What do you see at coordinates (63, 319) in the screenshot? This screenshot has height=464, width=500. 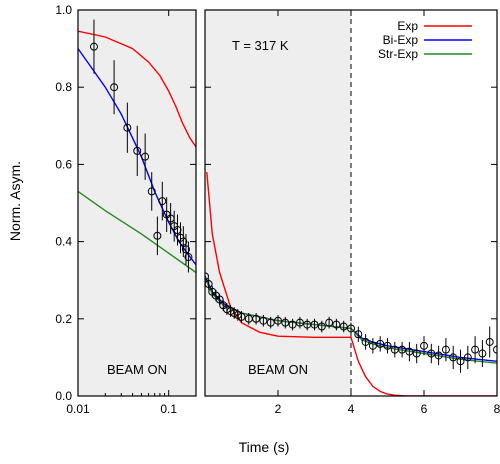 I see `y-tick-label: 0.2` at bounding box center [63, 319].